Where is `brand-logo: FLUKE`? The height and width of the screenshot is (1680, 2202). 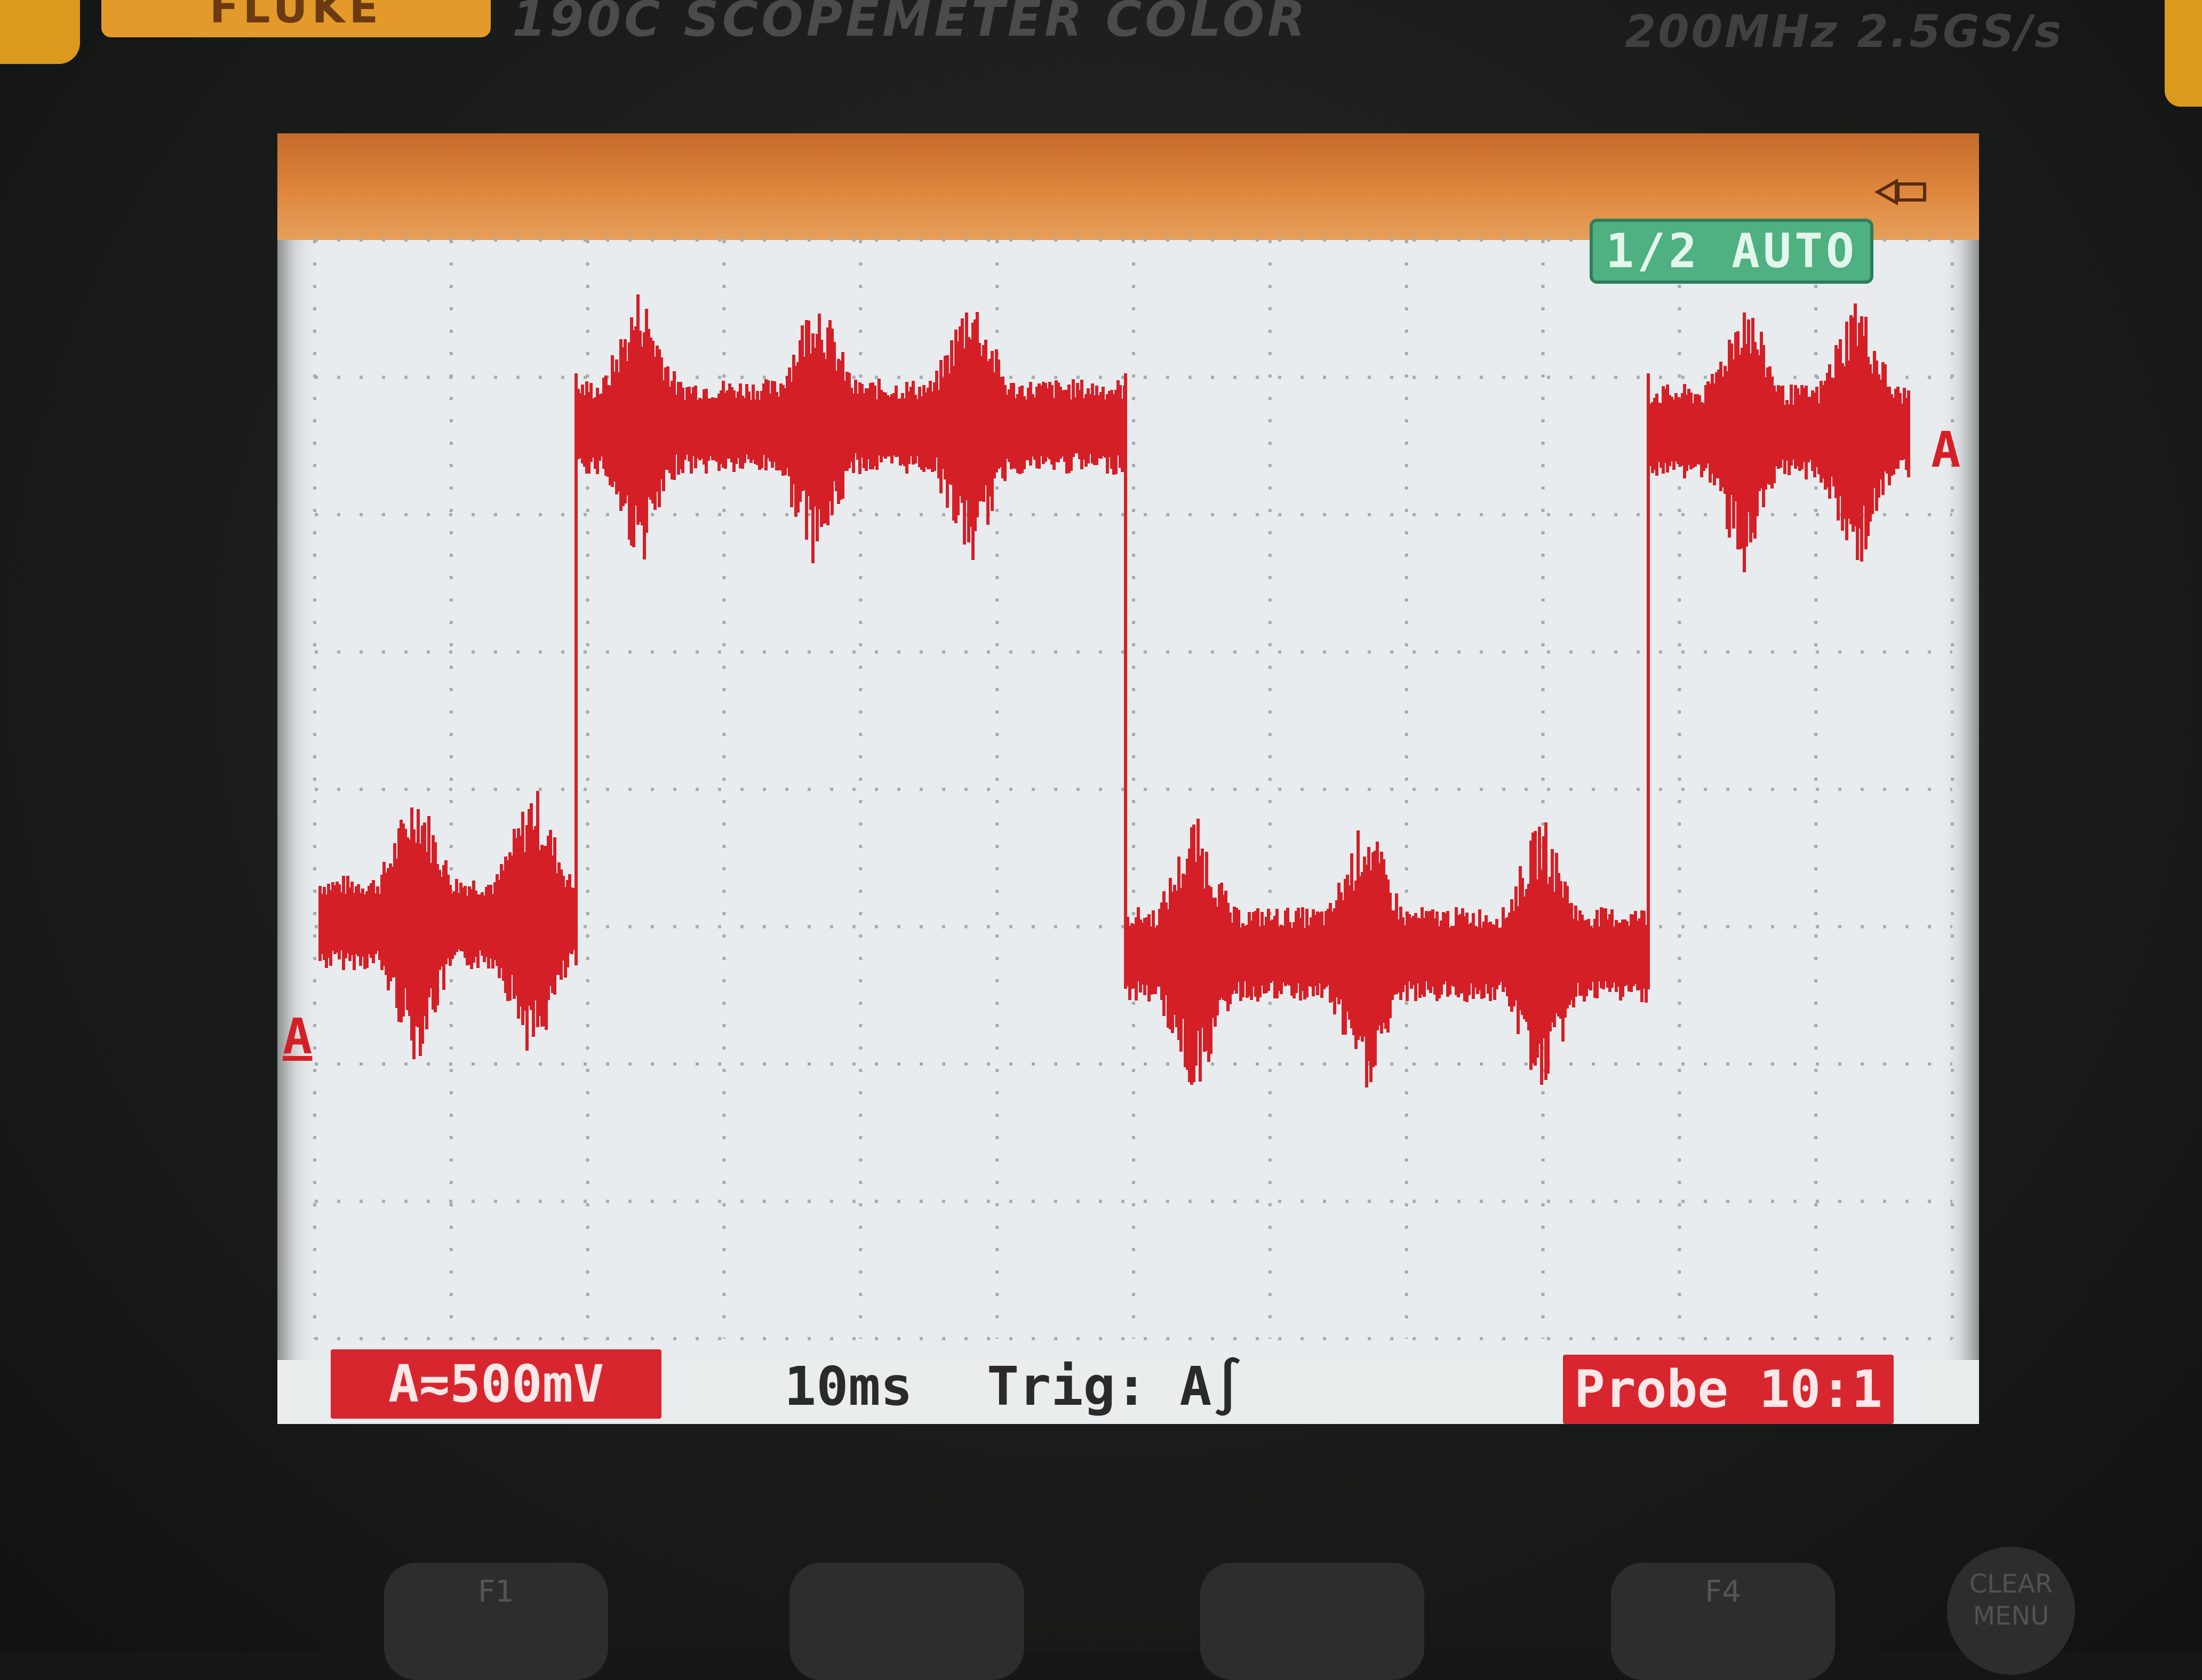
brand-logo: FLUKE is located at coordinates (296, 18).